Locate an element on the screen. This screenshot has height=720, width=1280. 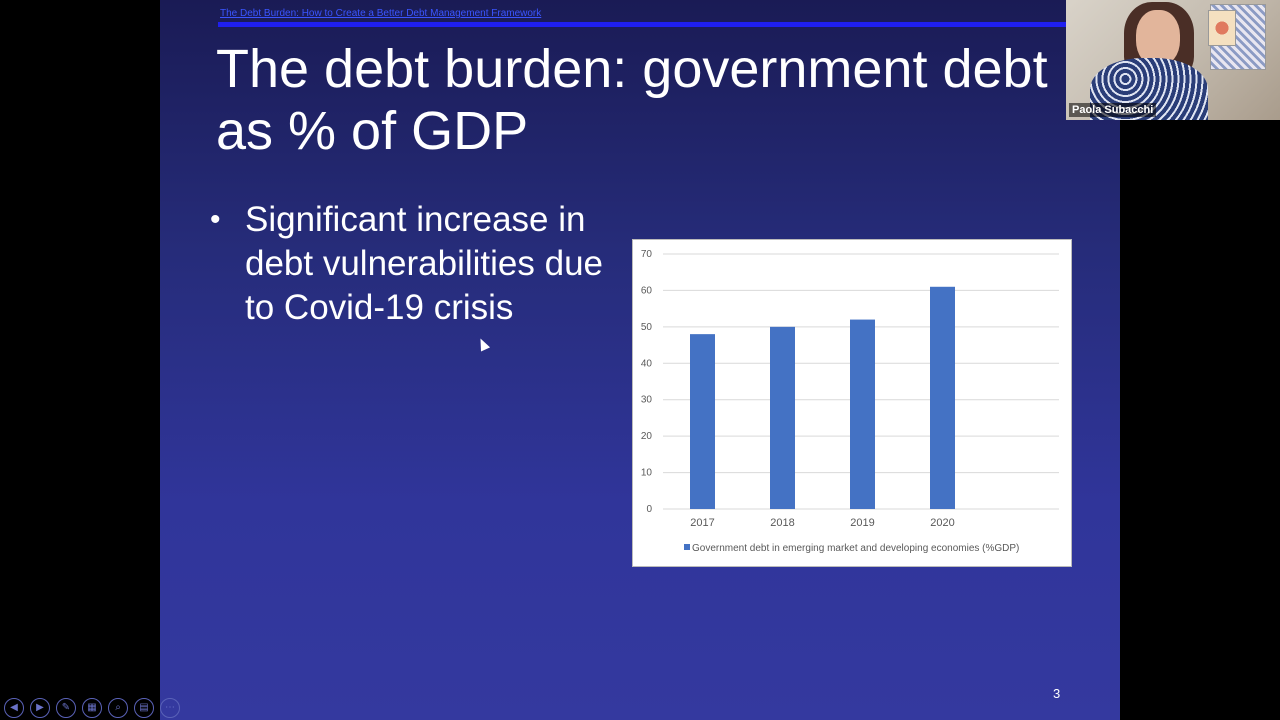
previous-slide-icon: ◀ is located at coordinates (14, 708).